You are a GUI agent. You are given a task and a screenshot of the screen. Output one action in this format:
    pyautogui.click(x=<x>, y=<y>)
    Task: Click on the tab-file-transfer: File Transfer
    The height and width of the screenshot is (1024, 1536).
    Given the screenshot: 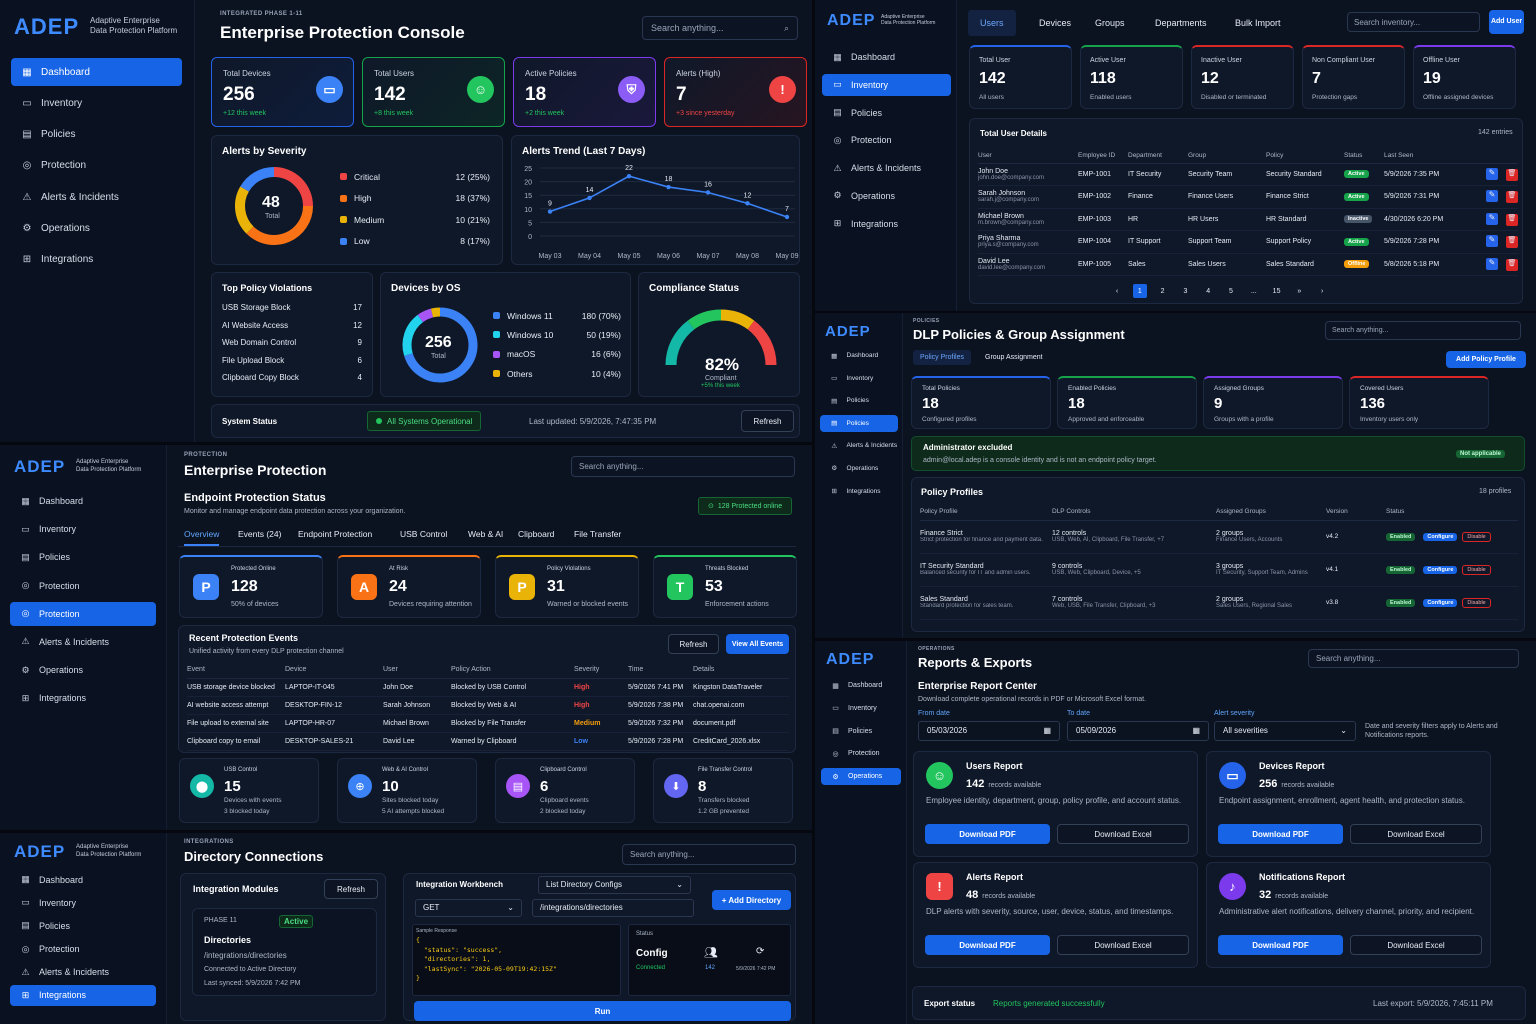 What is the action you would take?
    pyautogui.click(x=598, y=534)
    